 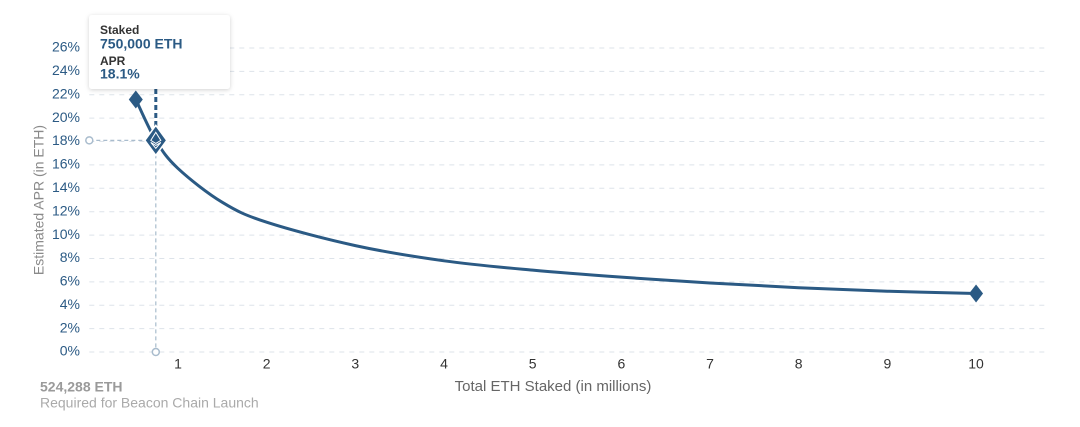 I want to click on y-tick-label: 8%, so click(x=70, y=257).